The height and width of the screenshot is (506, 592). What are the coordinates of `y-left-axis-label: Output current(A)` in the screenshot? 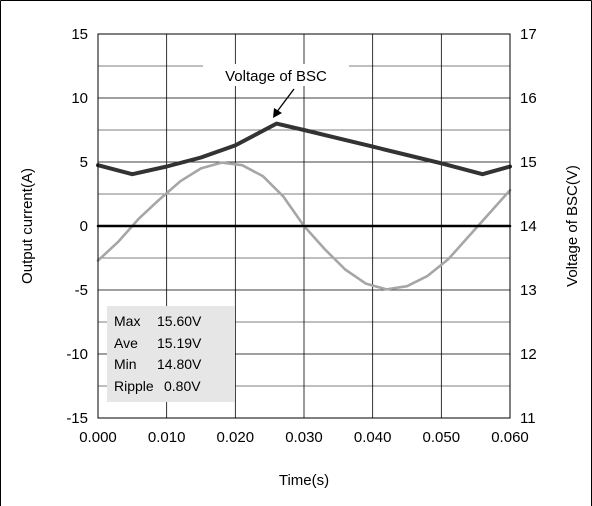 It's located at (27, 226).